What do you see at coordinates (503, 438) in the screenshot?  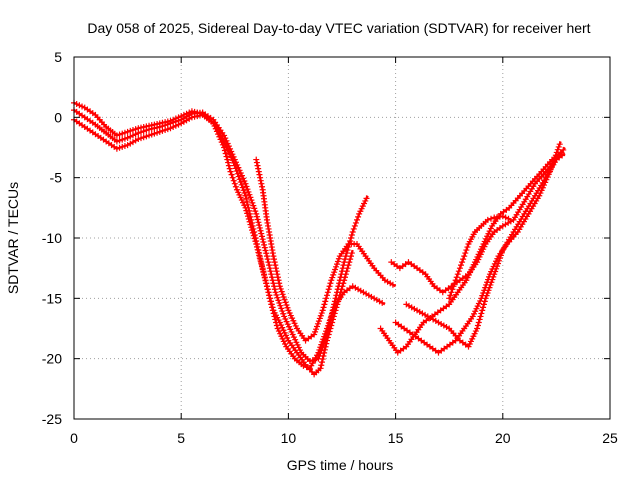 I see `x-tick-label: 20` at bounding box center [503, 438].